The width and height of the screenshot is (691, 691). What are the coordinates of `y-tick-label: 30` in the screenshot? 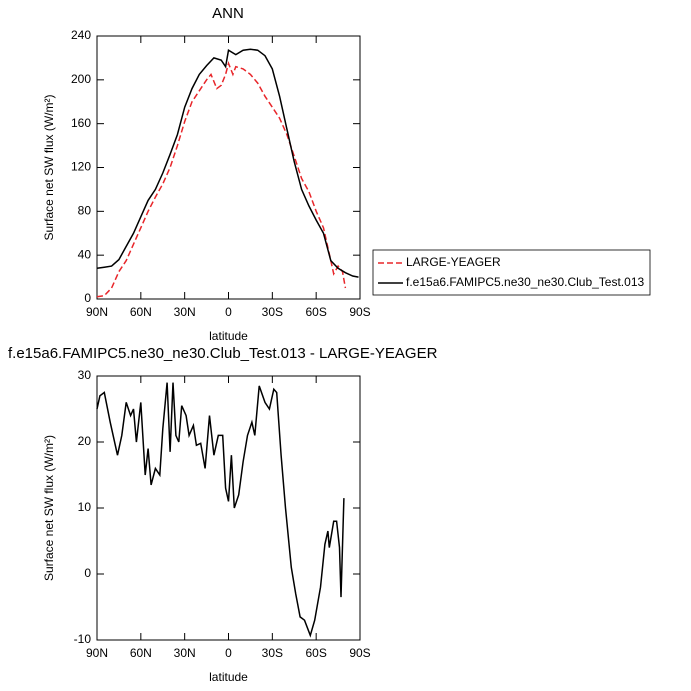 It's located at (85, 375).